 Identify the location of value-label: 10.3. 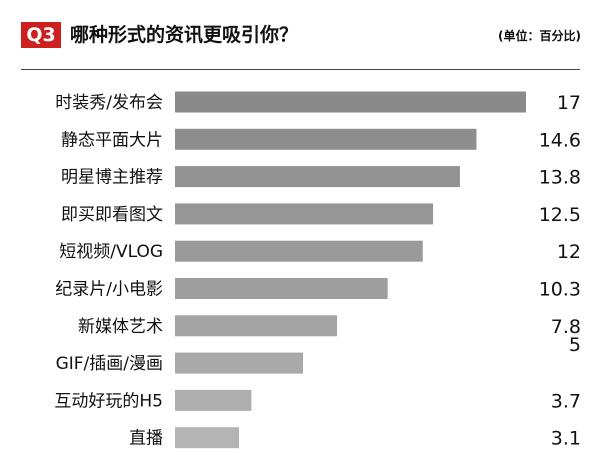
(560, 290).